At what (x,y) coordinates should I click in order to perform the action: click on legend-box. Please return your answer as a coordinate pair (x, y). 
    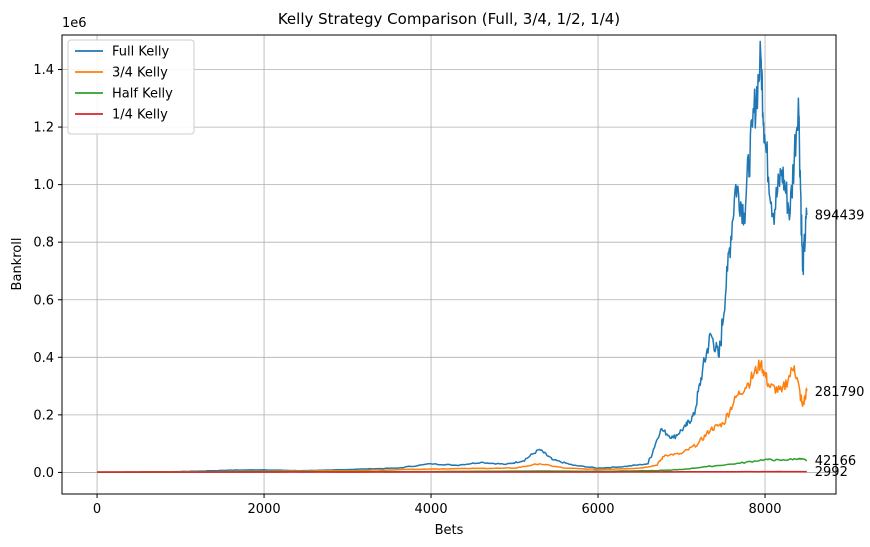
    Looking at the image, I should click on (131, 87).